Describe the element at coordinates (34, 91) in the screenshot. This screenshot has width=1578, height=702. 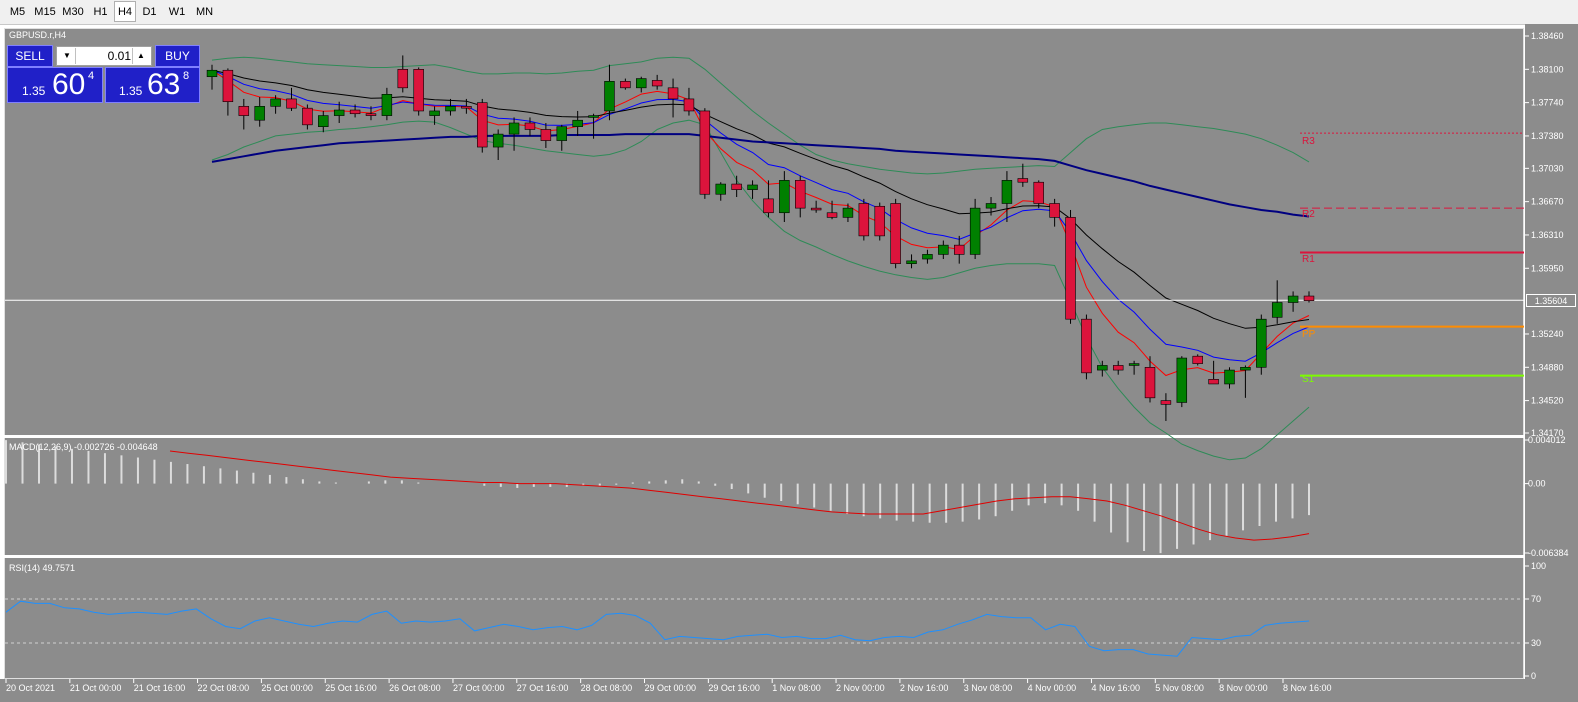
I see `sell-price-prefix: 1.35` at that location.